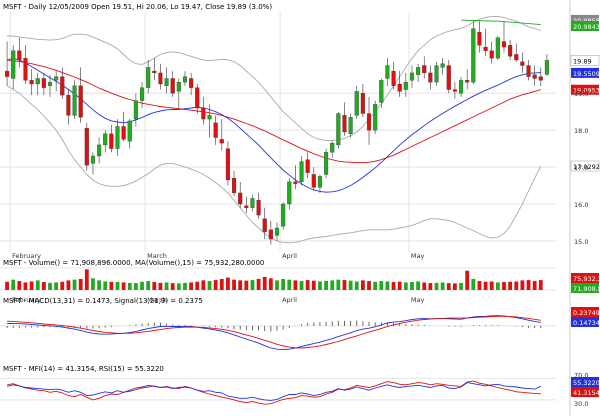  Describe the element at coordinates (581, 205) in the screenshot. I see `price-tick-label-1: 16.0` at that location.